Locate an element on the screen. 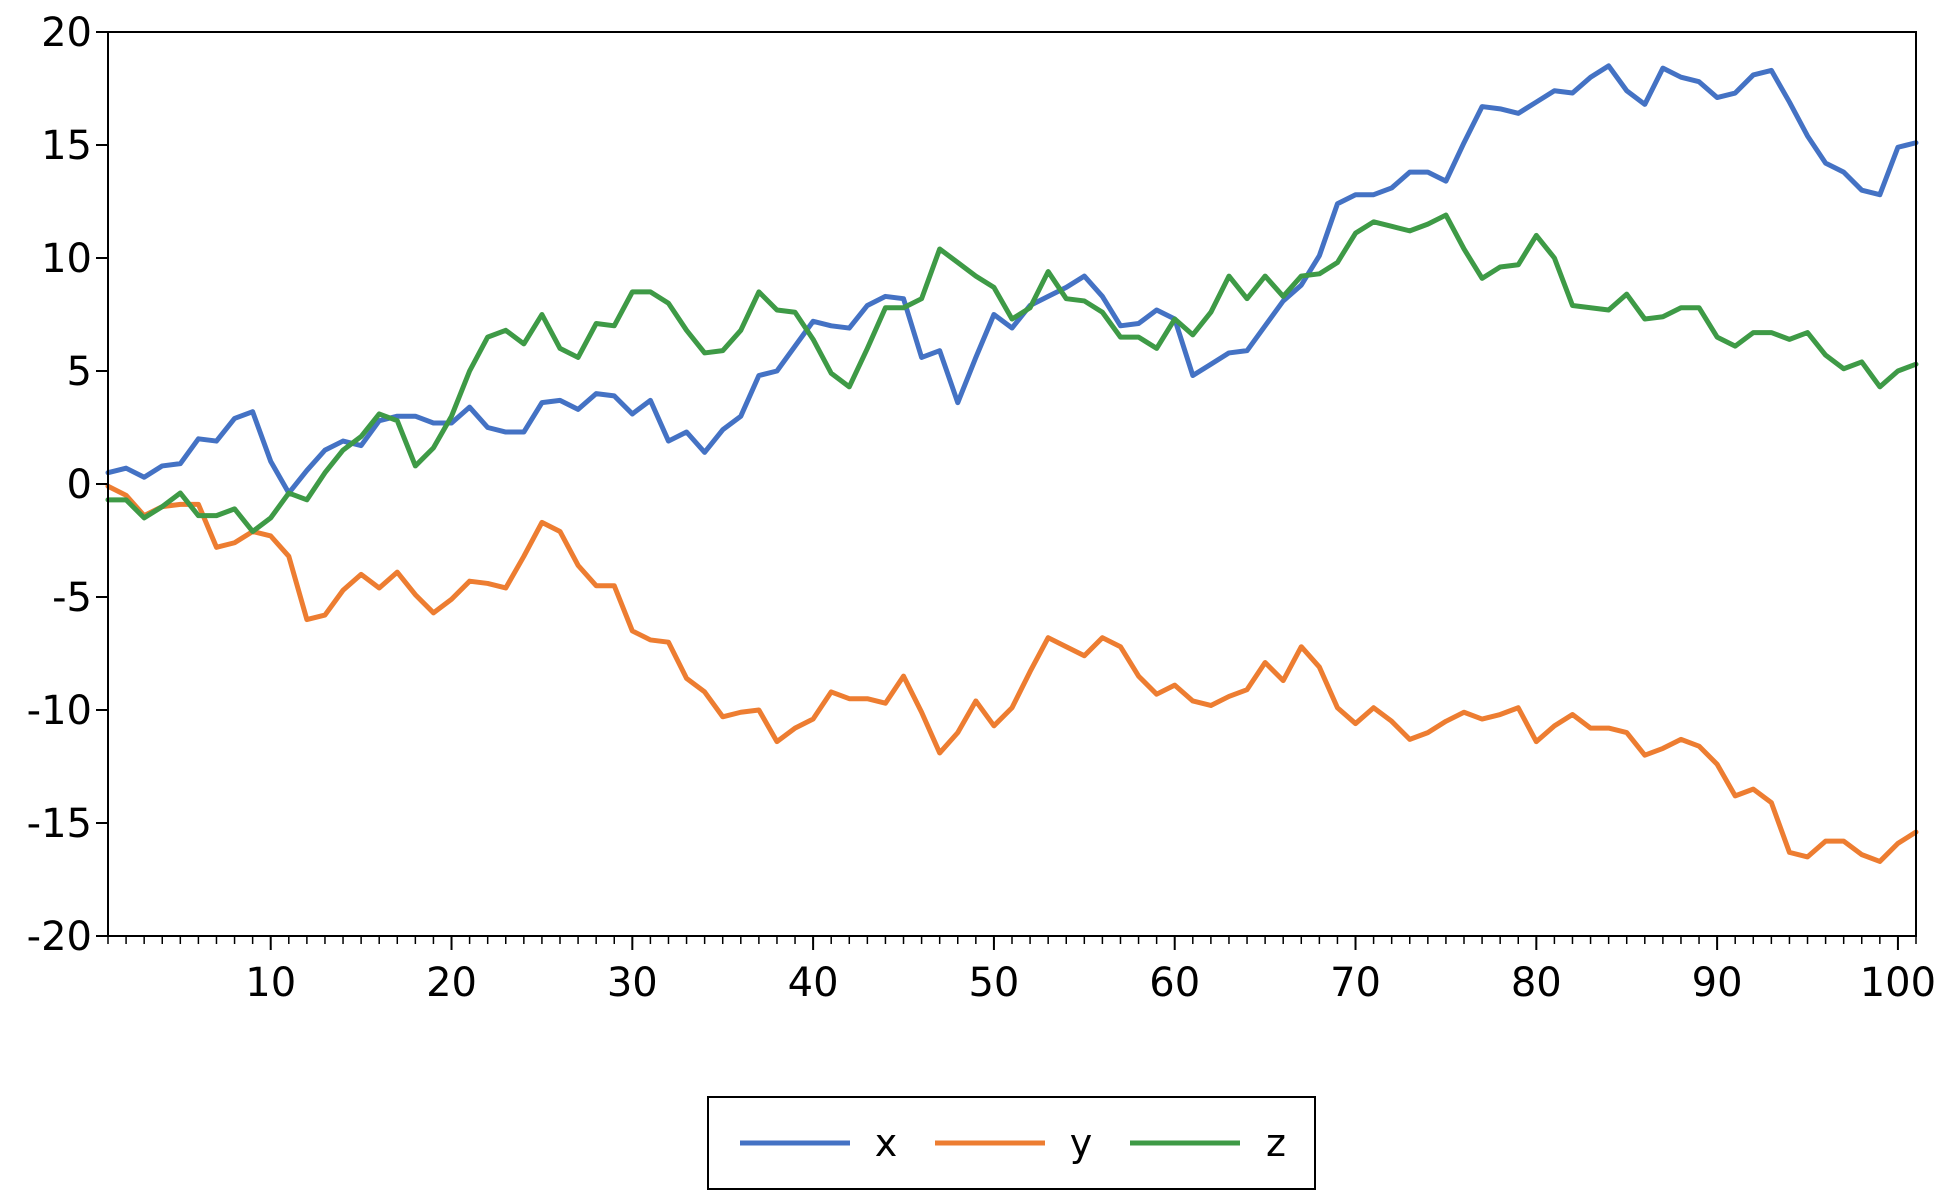 This screenshot has height=1190, width=1952. x-tick-label: 50 is located at coordinates (993, 983).